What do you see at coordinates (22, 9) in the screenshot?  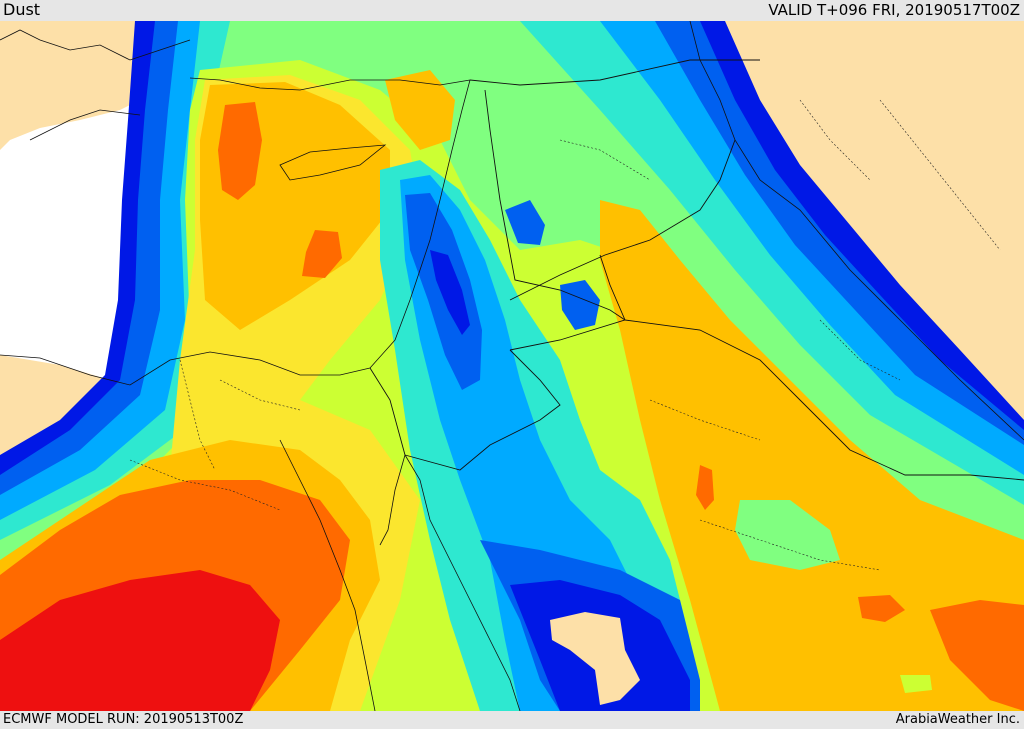 I see `map-title: Dust` at bounding box center [22, 9].